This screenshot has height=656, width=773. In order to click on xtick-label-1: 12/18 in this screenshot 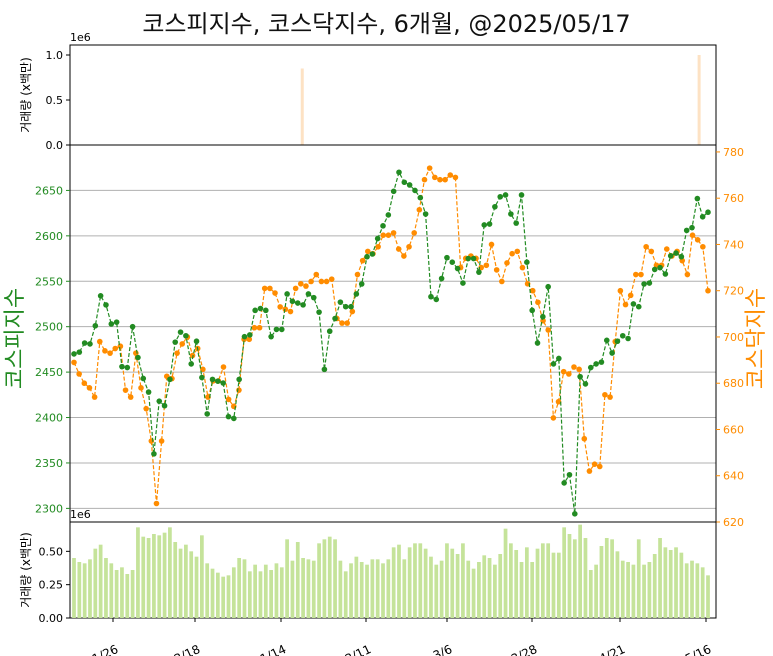, I will do `click(183, 649)`.